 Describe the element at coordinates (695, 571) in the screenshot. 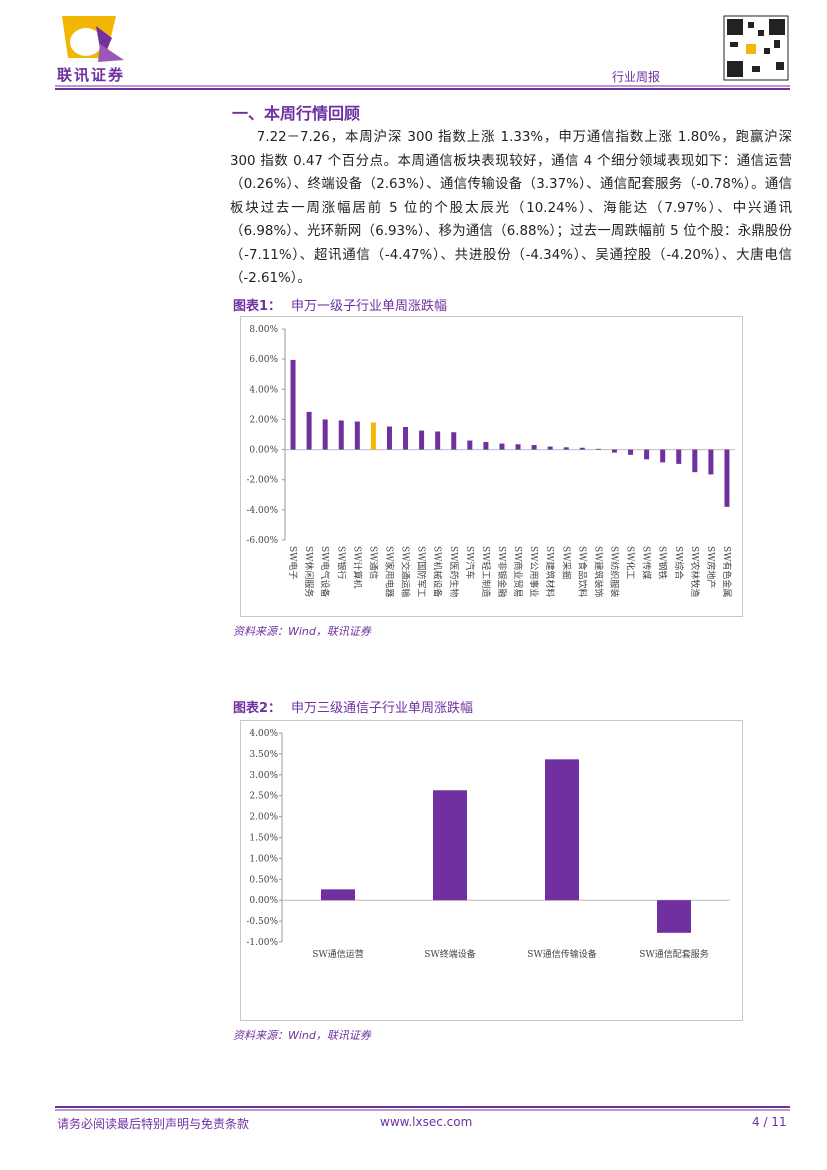

I see `x-tick-label: SW农林牧渔` at that location.